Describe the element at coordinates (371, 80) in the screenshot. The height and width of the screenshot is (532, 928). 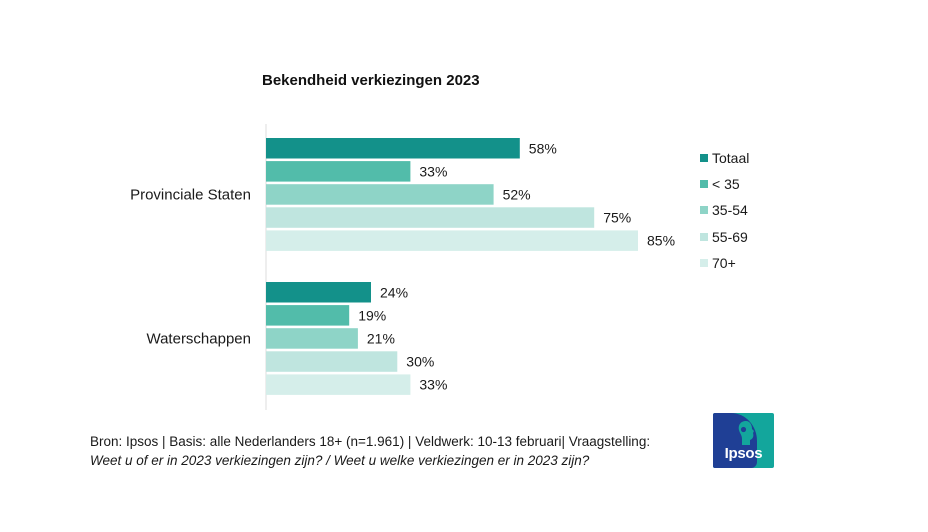
I see `chart-title: Bekendheid verkiezingen 2023` at that location.